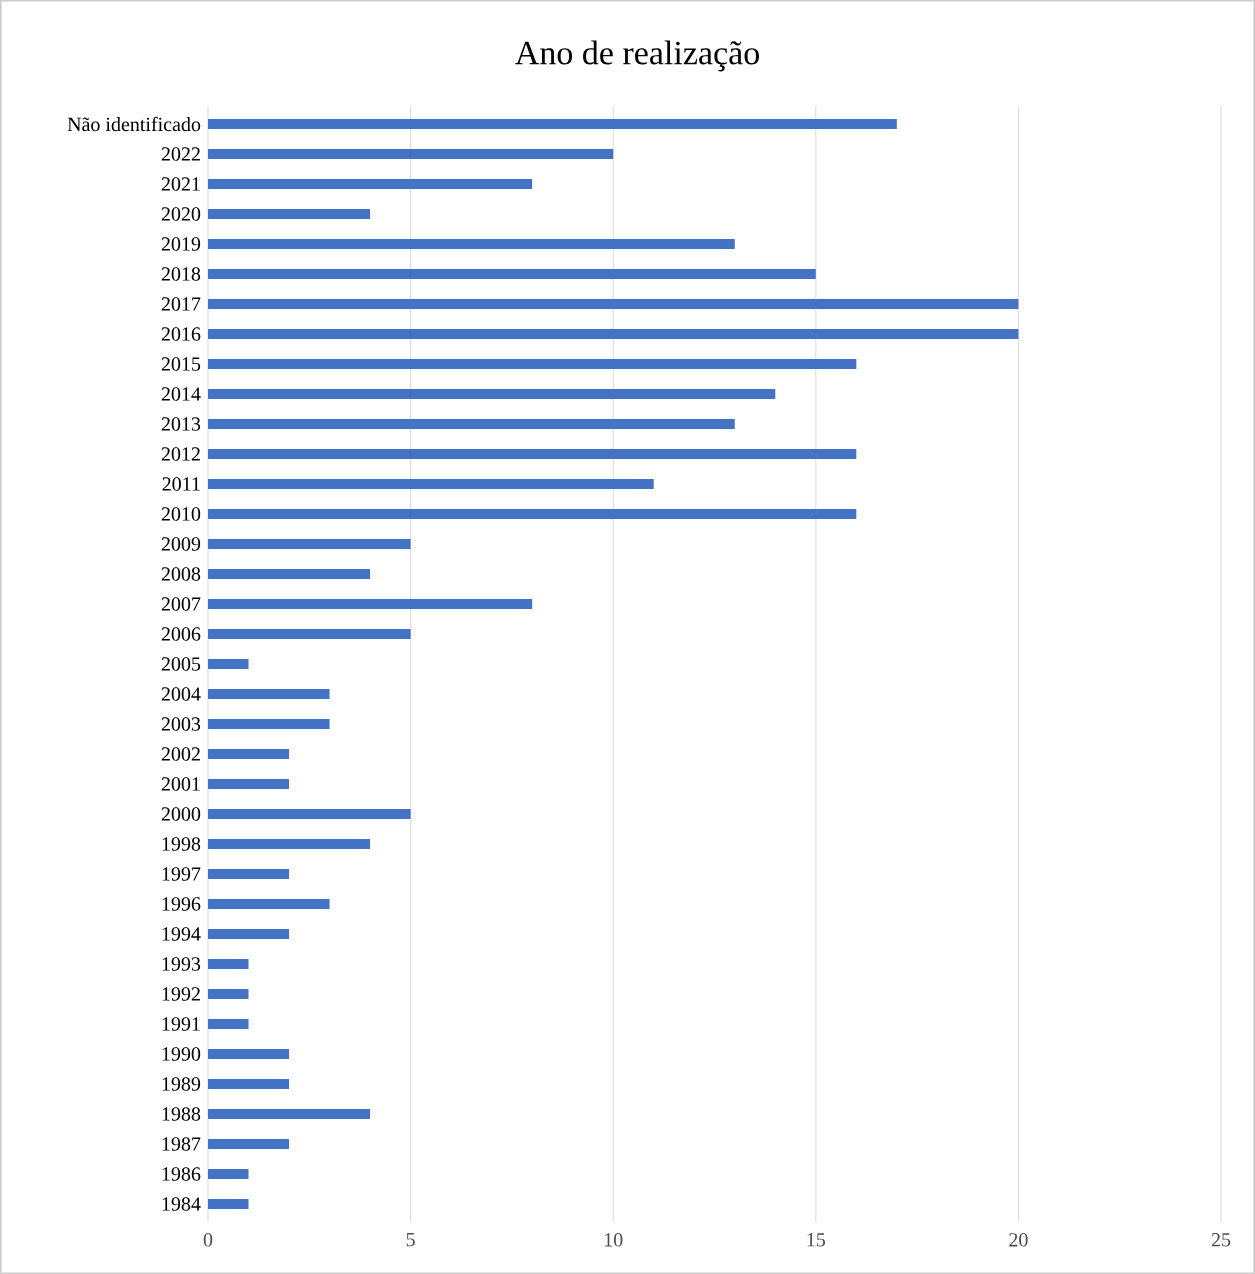  What do you see at coordinates (181, 874) in the screenshot?
I see `y-tick-label: 1997` at bounding box center [181, 874].